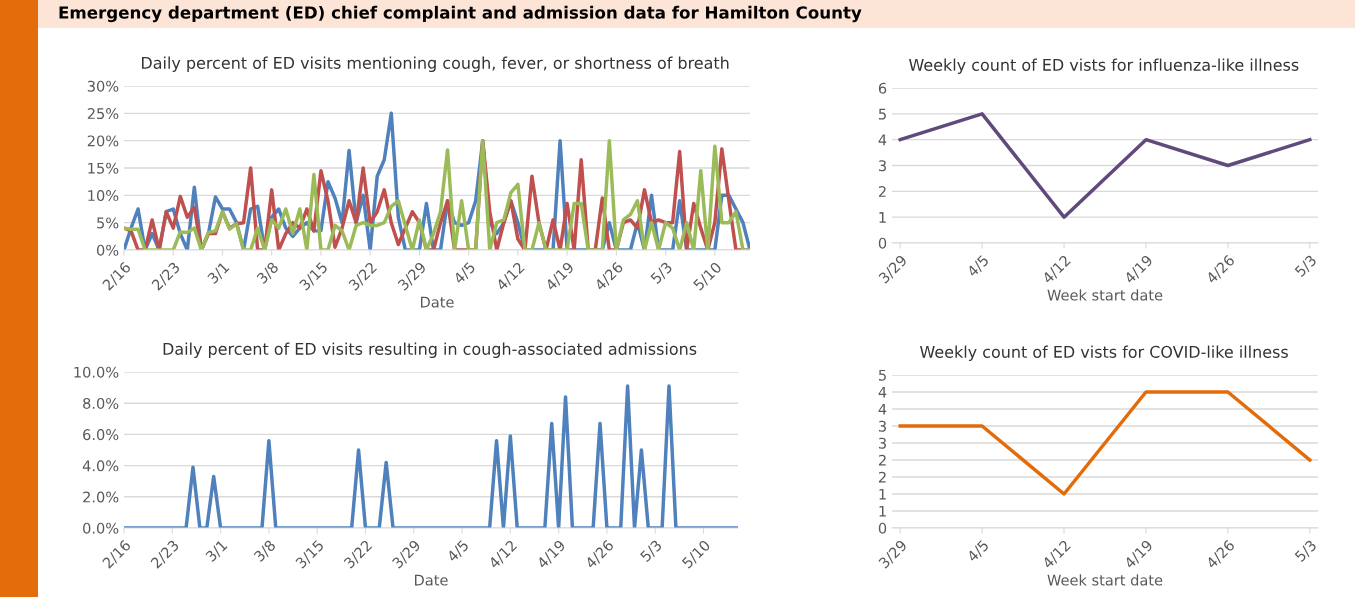 This screenshot has width=1355, height=597. What do you see at coordinates (100, 466) in the screenshot?
I see `y-tick-label: 4.0%` at bounding box center [100, 466].